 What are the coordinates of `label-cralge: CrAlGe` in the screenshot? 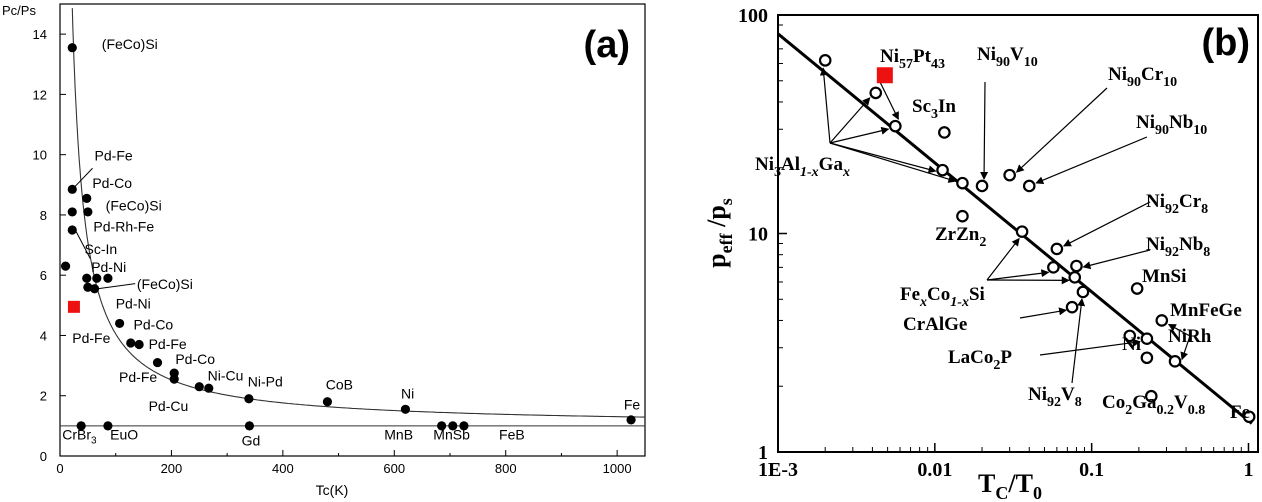 It's located at (935, 324).